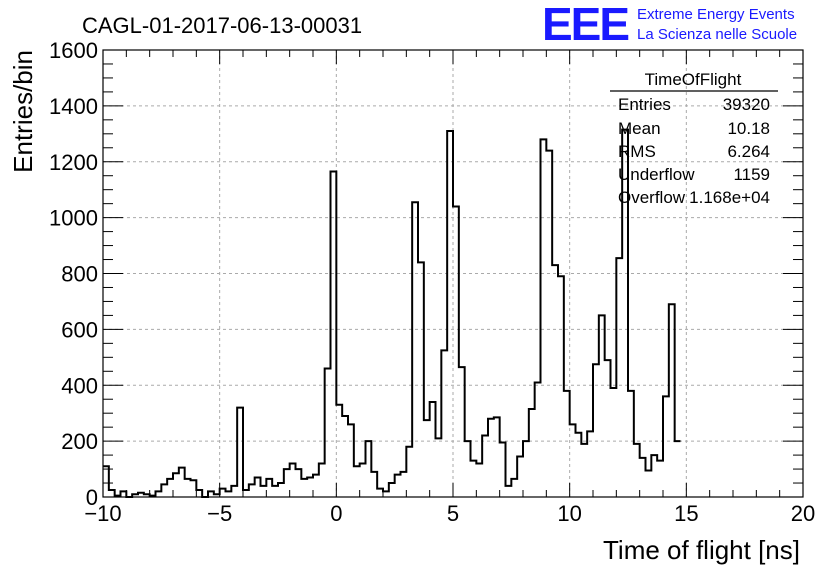 The width and height of the screenshot is (836, 572). I want to click on y-tick-labels: 0 200 400 600 800 1000 1200 1400 1600, so click(73, 274).